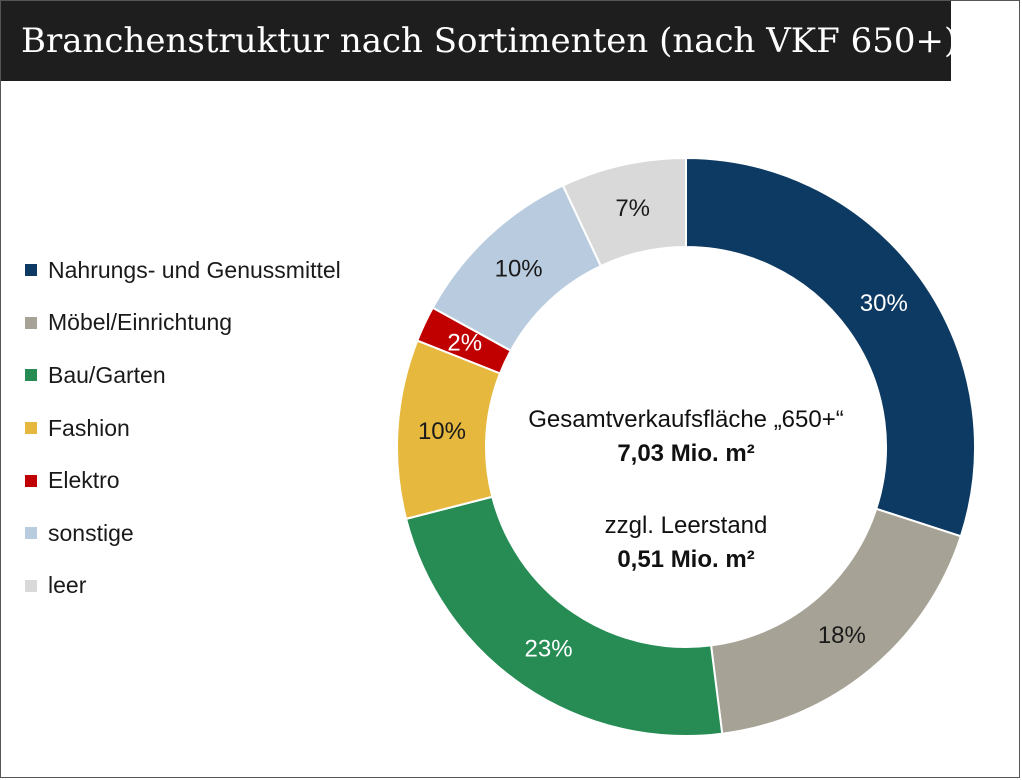 This screenshot has width=1022, height=780. Describe the element at coordinates (183, 375) in the screenshot. I see `legend-item: Bau/Garten` at that location.